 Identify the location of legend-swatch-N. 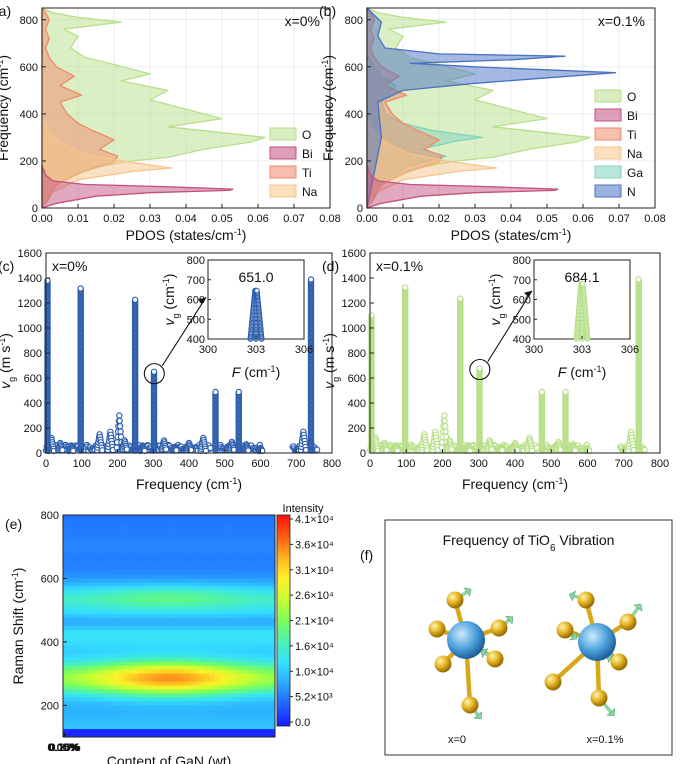
(608, 191).